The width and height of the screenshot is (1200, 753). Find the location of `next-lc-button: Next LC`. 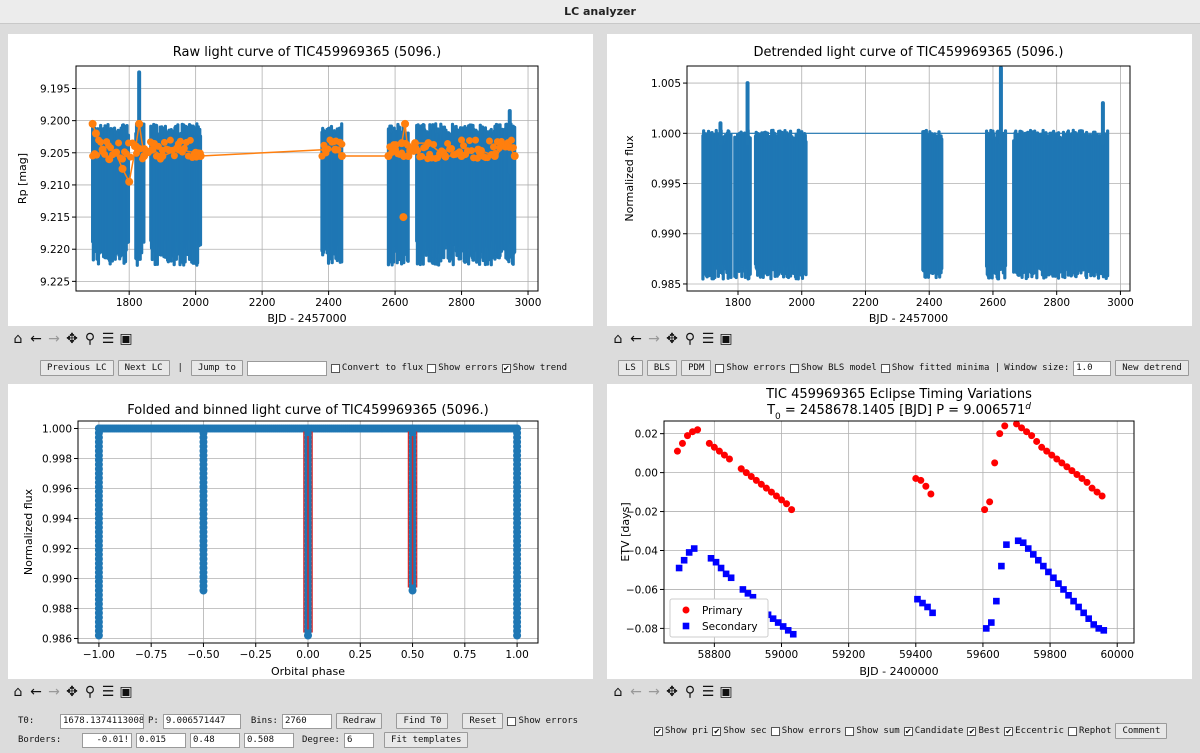

next-lc-button: Next LC is located at coordinates (143, 368).